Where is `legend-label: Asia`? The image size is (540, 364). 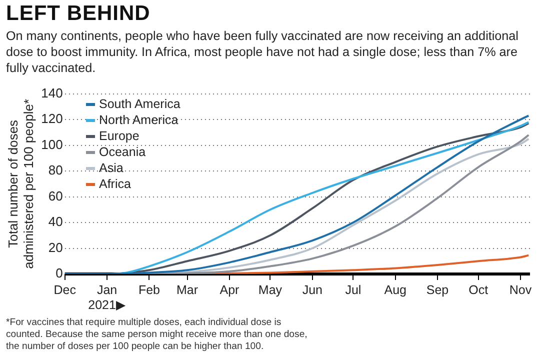
legend-label: Asia is located at coordinates (111, 168).